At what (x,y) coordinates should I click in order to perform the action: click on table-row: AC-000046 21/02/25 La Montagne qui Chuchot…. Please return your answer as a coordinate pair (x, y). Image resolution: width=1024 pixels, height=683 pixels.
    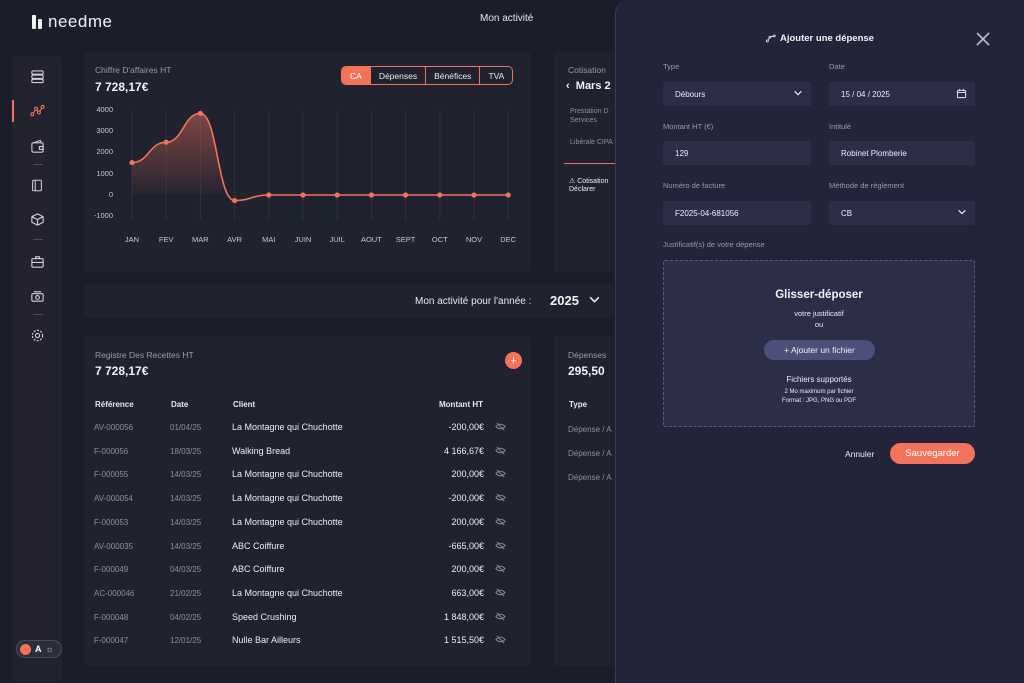
    Looking at the image, I should click on (304, 595).